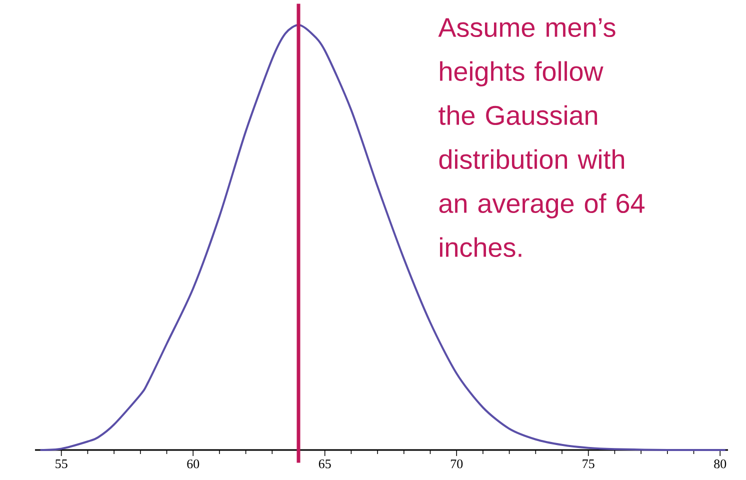  I want to click on x-tick-label: 55, so click(62, 464).